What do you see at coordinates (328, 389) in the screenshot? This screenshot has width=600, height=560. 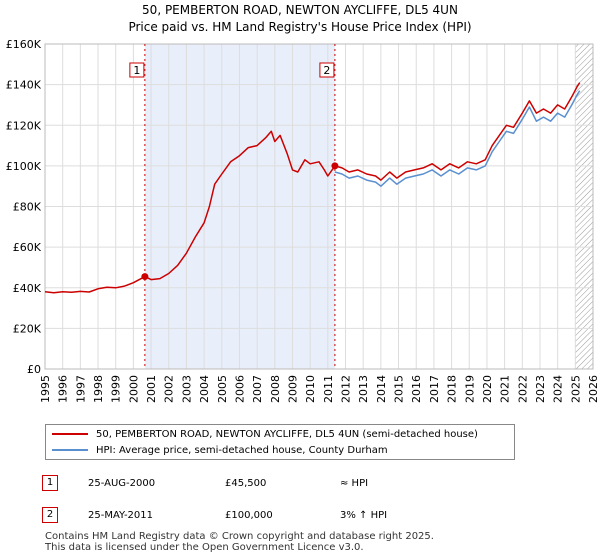 I see `x-tick-label: 2011` at bounding box center [328, 389].